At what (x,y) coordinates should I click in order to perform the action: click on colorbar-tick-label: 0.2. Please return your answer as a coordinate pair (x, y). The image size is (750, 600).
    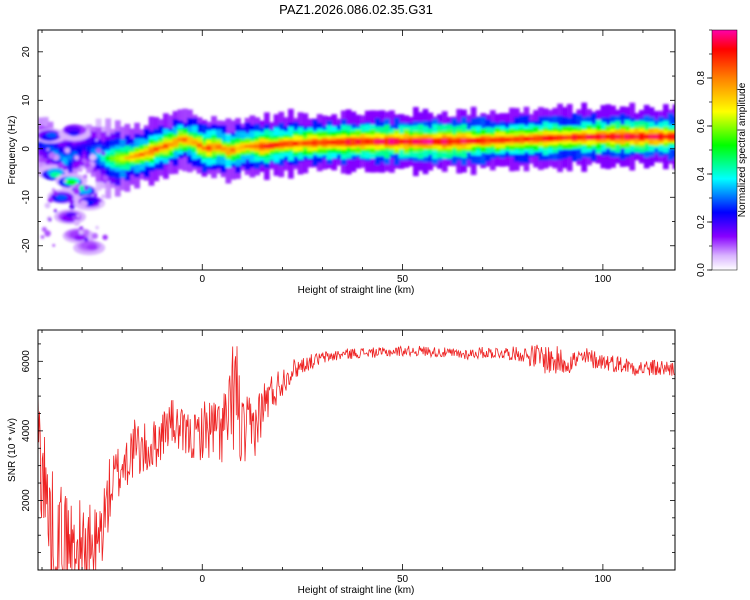
    Looking at the image, I should click on (701, 222).